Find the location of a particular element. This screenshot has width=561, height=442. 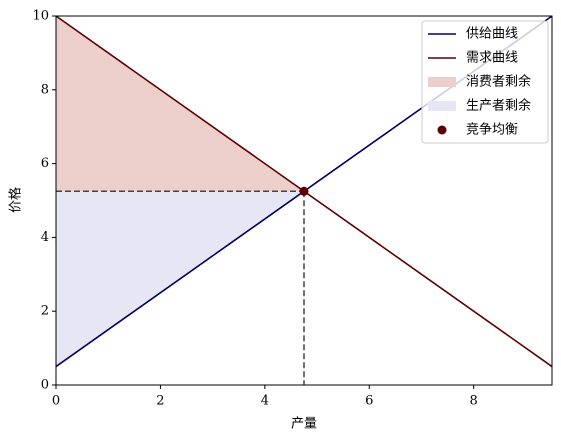

legend-label: 需求曲线 is located at coordinates (492, 58).